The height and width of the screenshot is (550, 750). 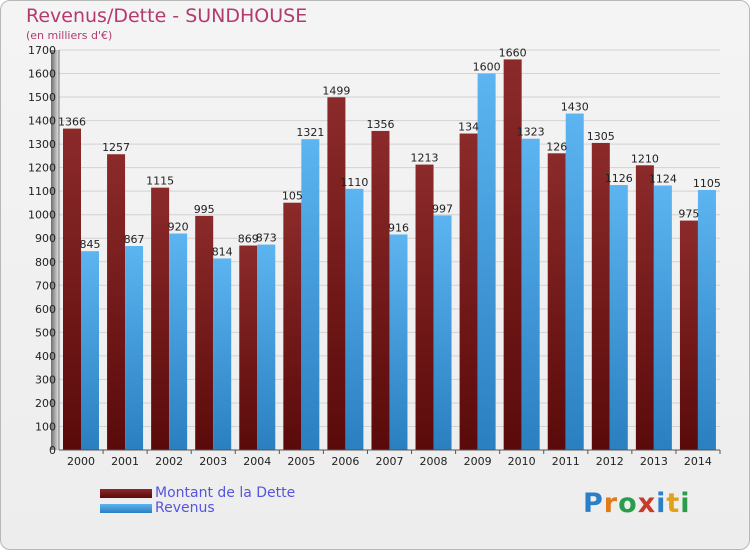 I want to click on y-tick-label: 100, so click(x=45, y=426).